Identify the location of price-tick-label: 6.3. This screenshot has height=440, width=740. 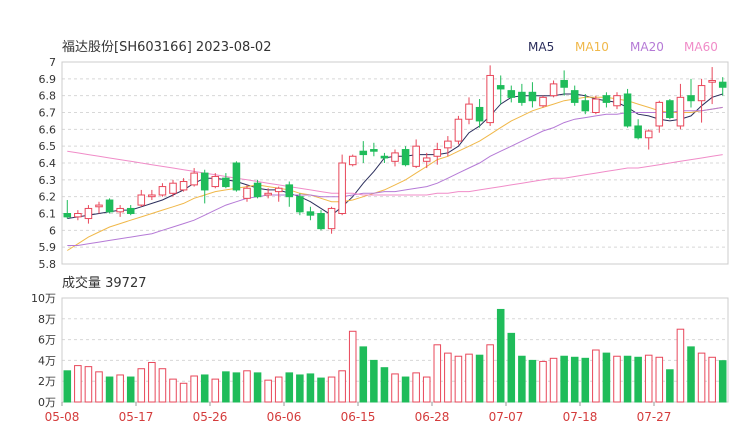
(48, 180).